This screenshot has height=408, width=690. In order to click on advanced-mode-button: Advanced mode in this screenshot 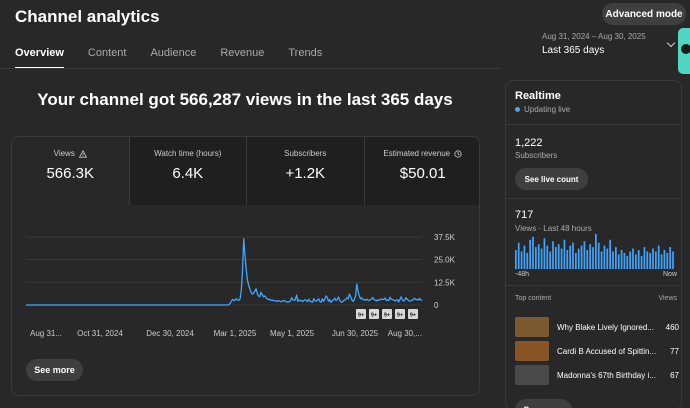, I will do `click(644, 14)`.